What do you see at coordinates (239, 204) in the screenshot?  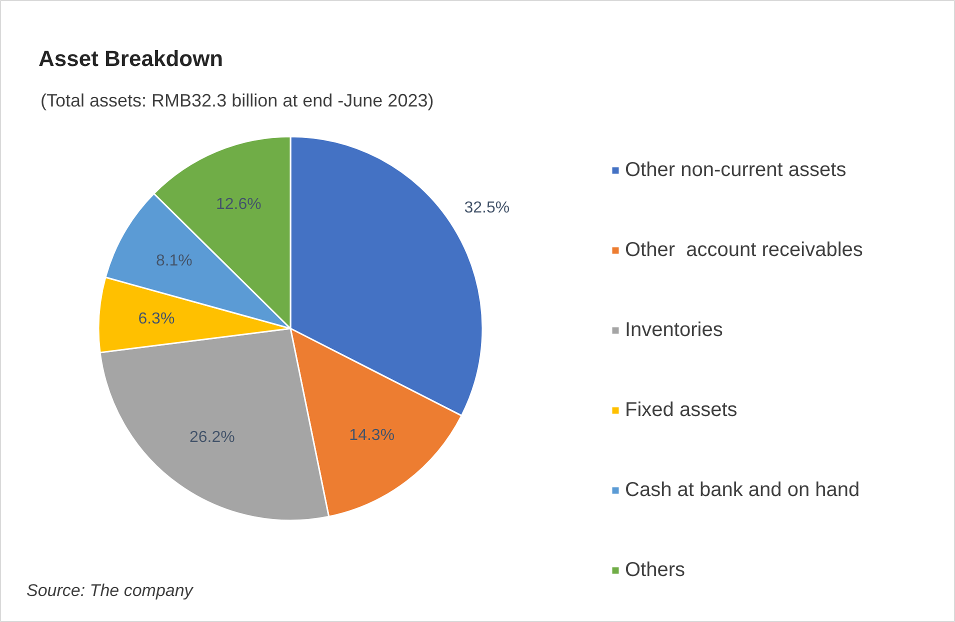 I see `data-label: 12.6%` at bounding box center [239, 204].